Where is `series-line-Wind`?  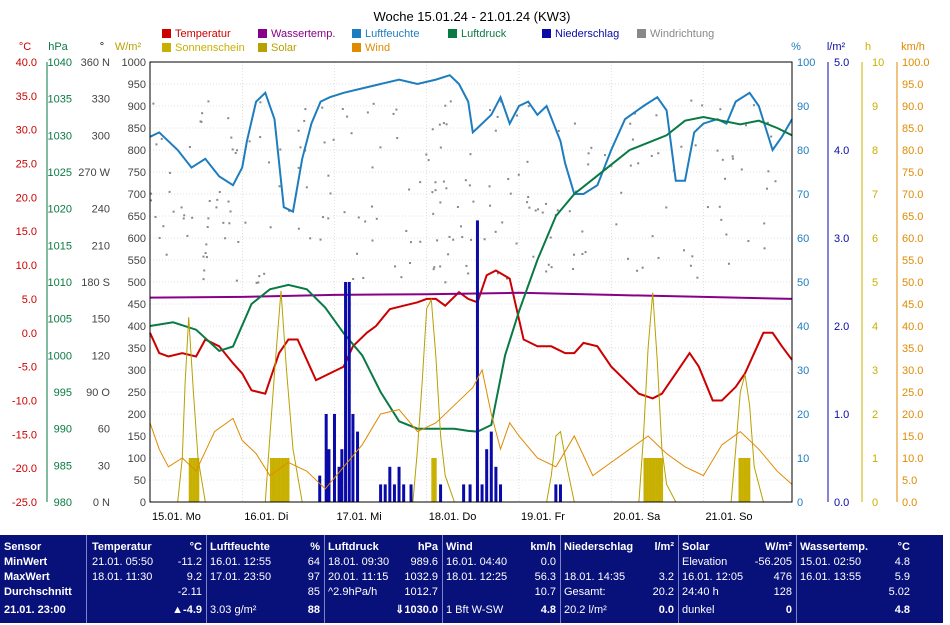 series-line-Wind is located at coordinates (471, 429).